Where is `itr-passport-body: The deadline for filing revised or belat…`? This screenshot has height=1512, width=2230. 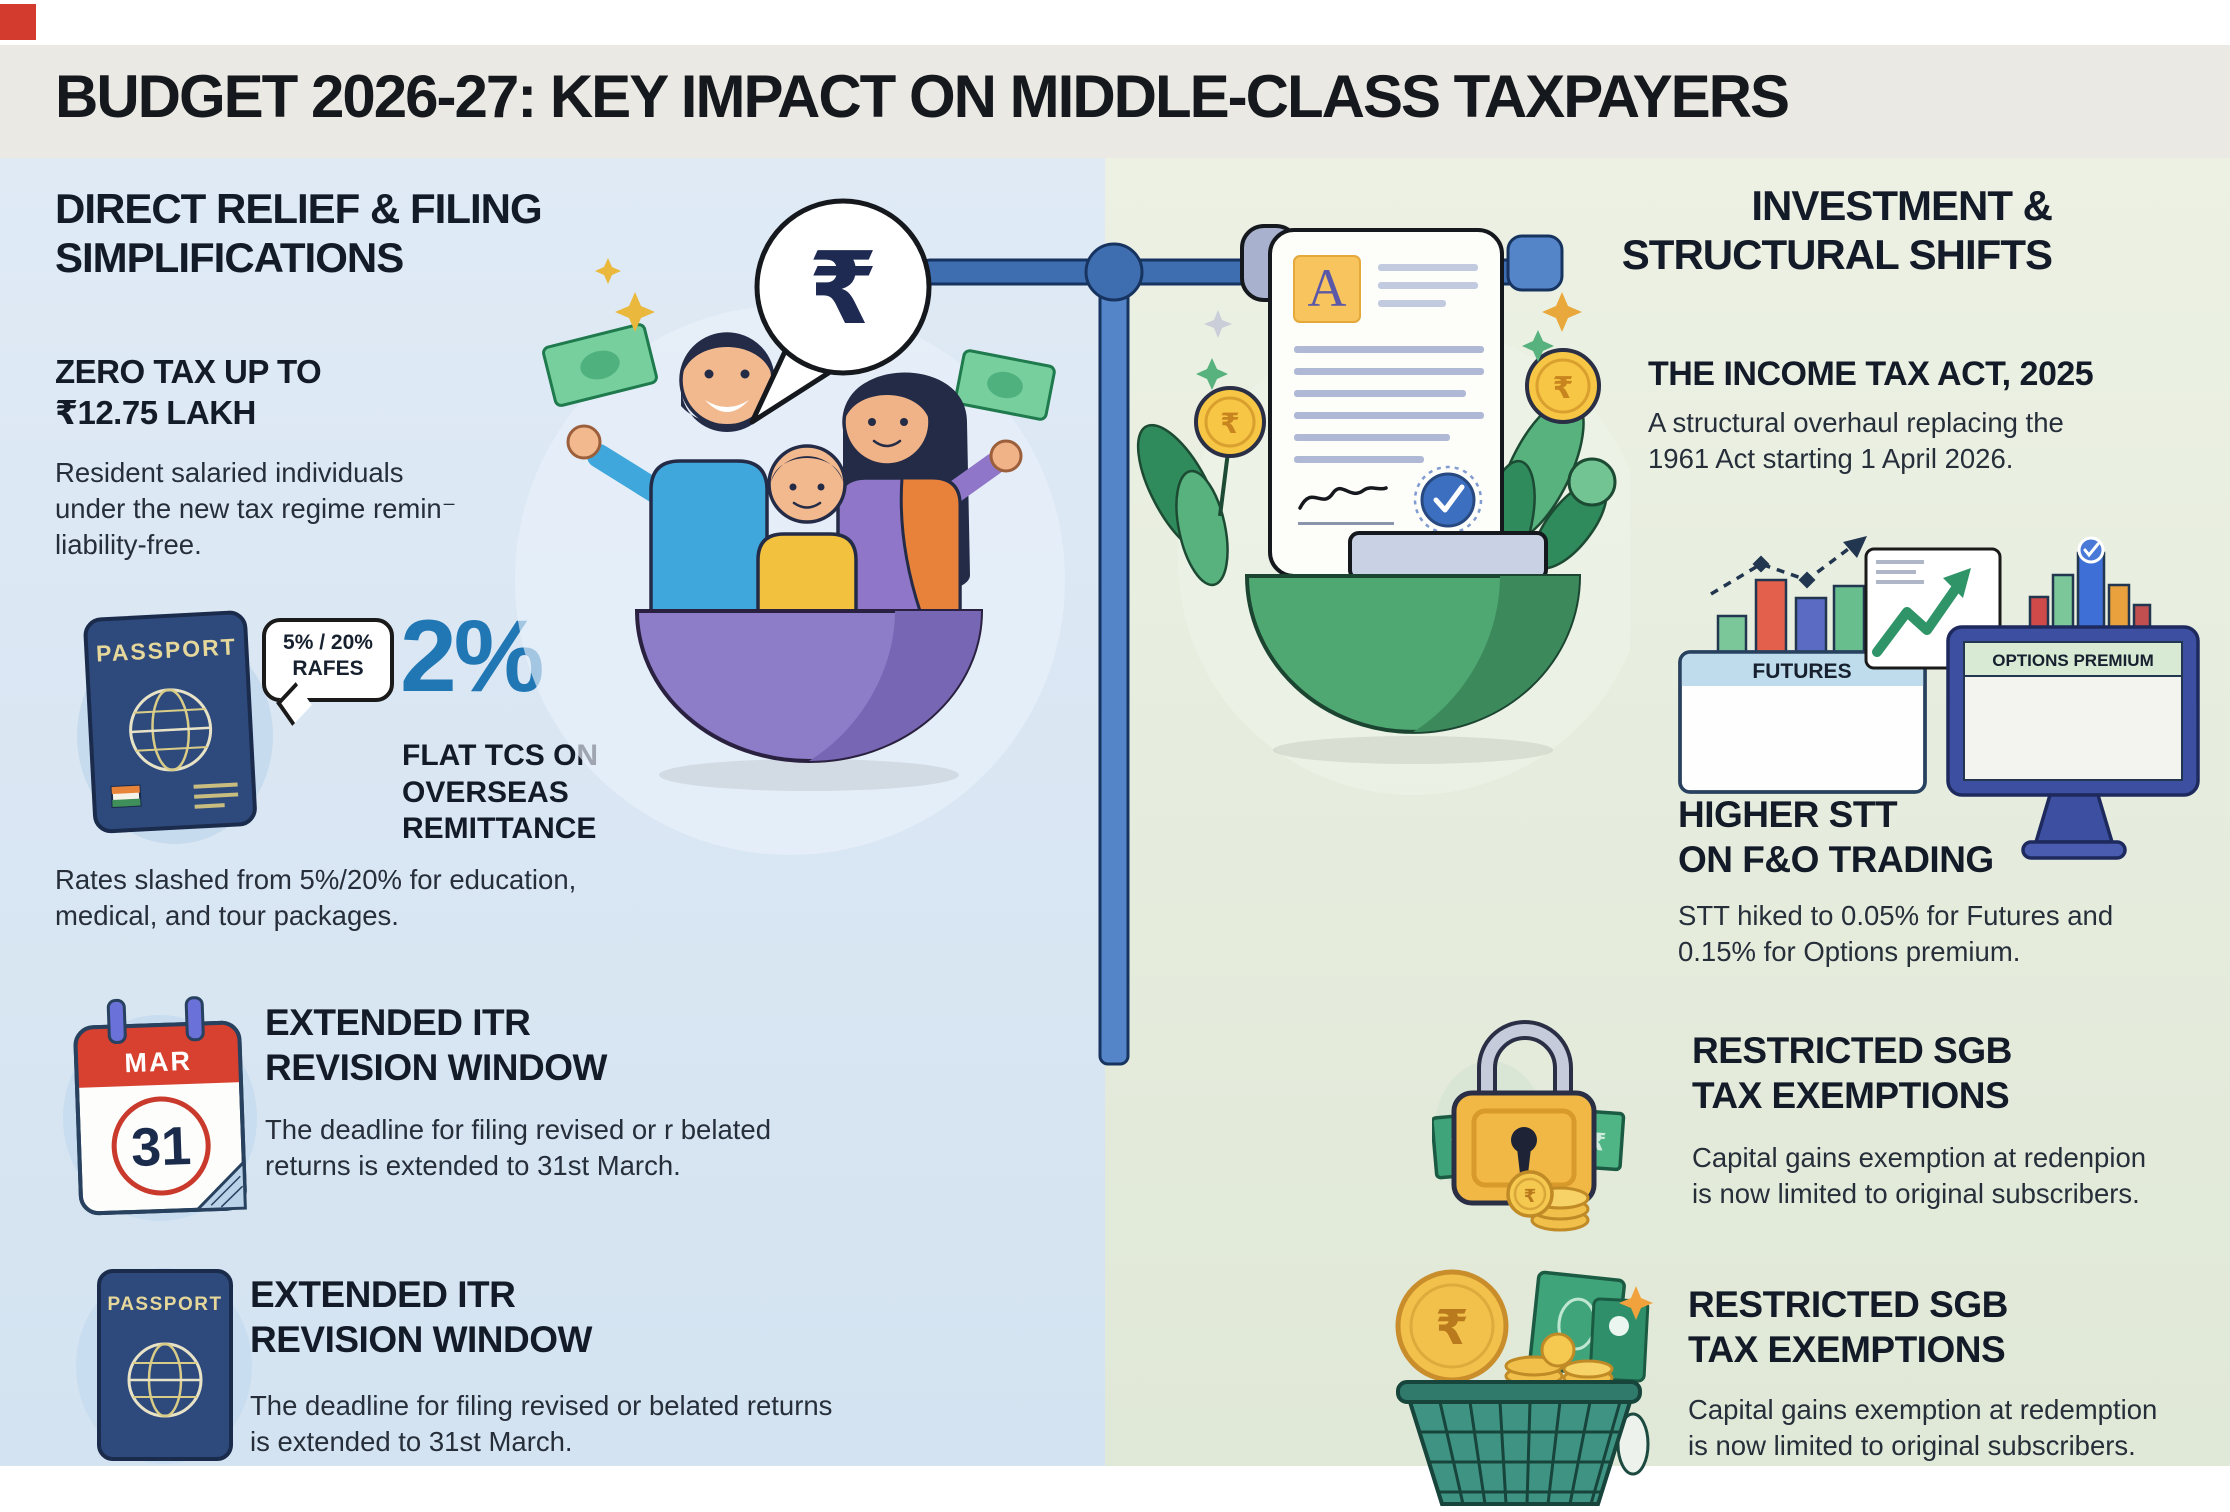 itr-passport-body: The deadline for filing revised or belat… is located at coordinates (541, 1423).